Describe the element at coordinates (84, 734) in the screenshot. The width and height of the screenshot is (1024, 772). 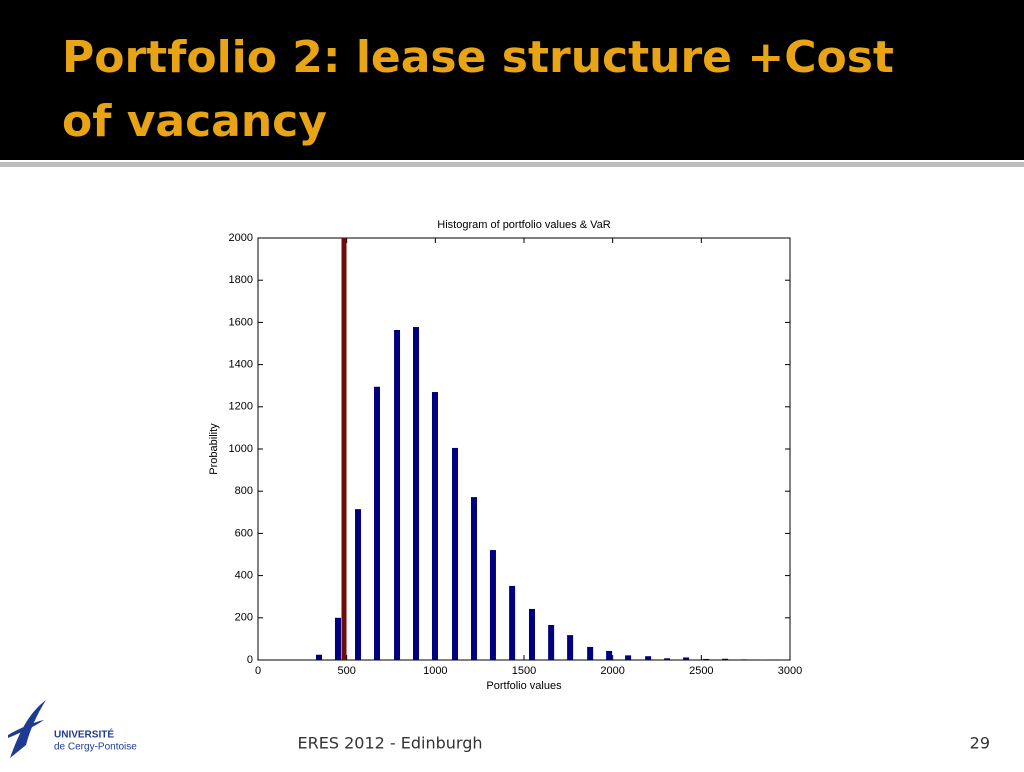
I see `logo-text: UNIVERSITÉ` at that location.